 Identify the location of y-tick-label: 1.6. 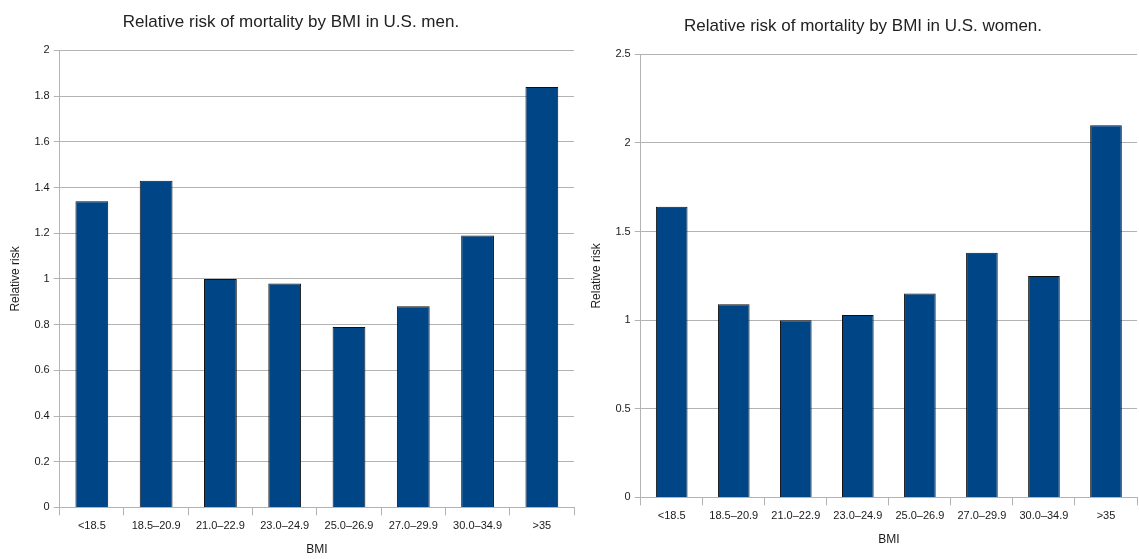
(42, 140).